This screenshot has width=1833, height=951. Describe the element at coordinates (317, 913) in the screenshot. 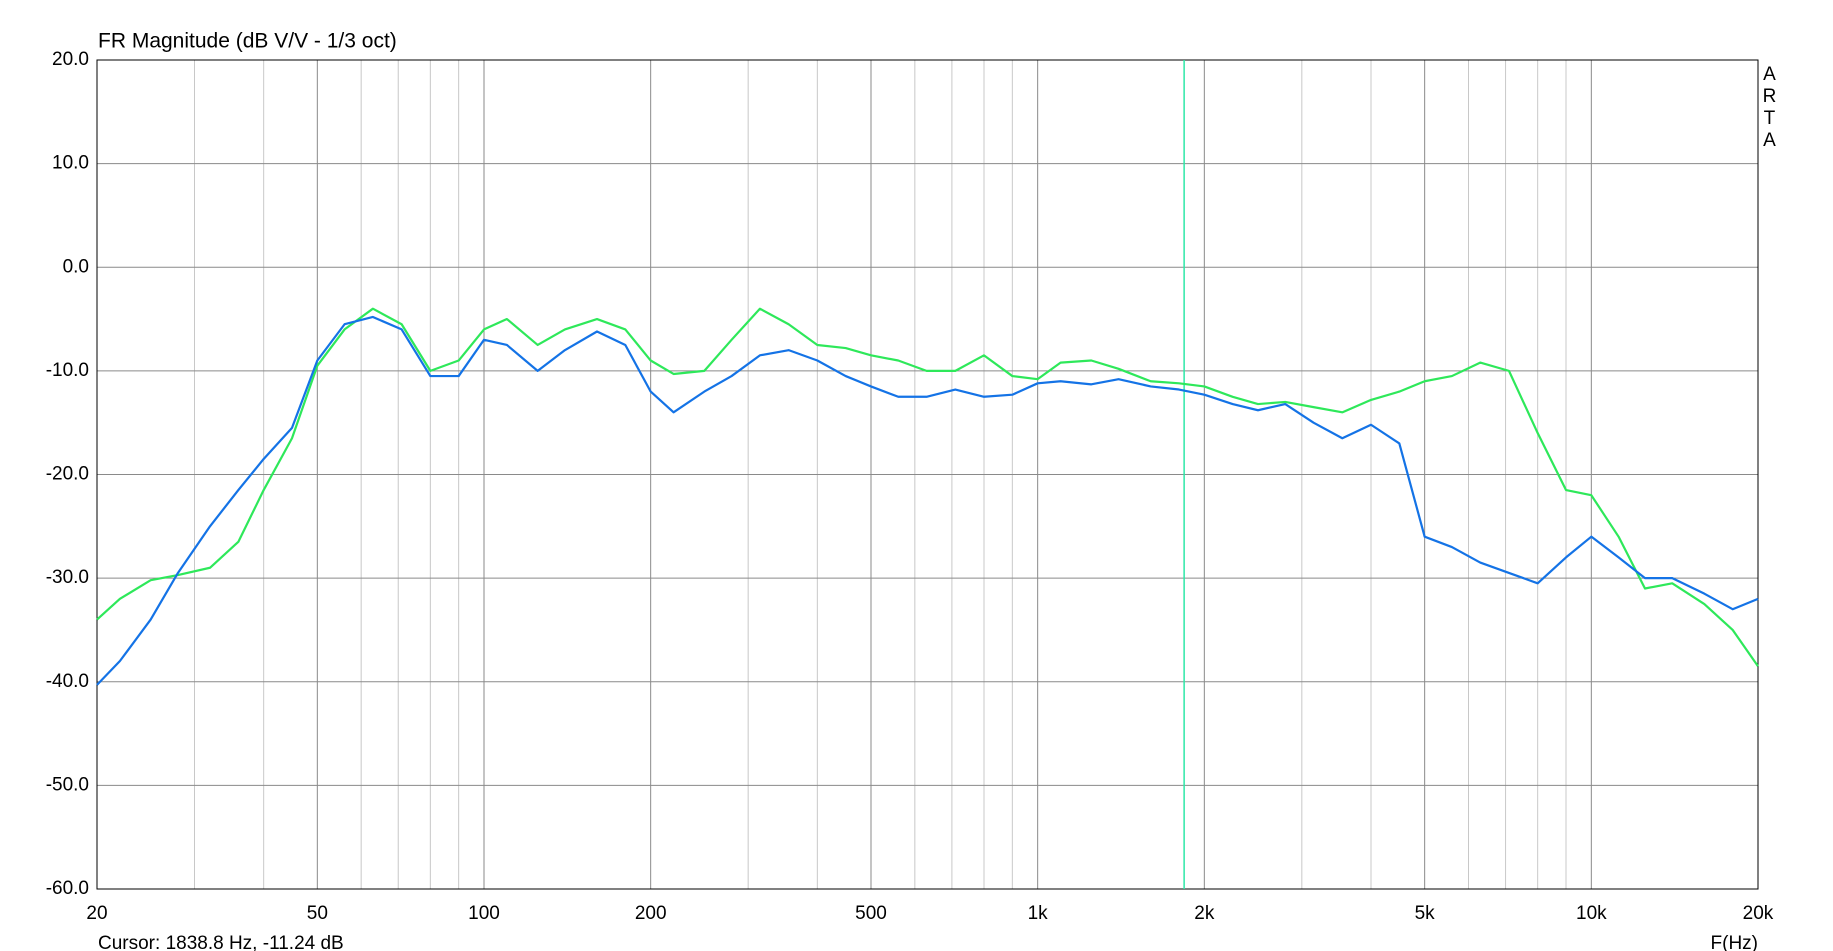

I see `x-tick-label: 50` at that location.